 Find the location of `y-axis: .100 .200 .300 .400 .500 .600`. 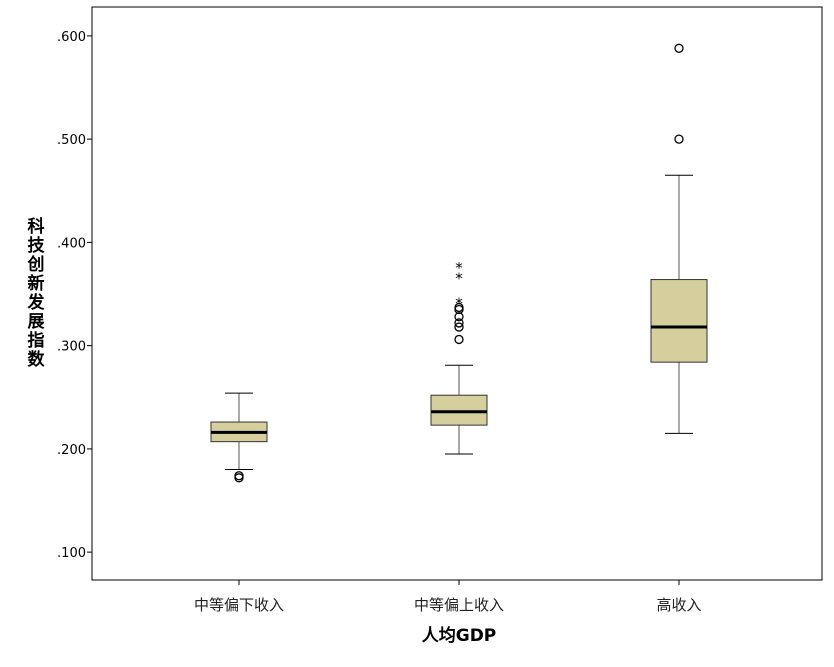

y-axis: .100 .200 .300 .400 .500 .600 is located at coordinates (74, 295).